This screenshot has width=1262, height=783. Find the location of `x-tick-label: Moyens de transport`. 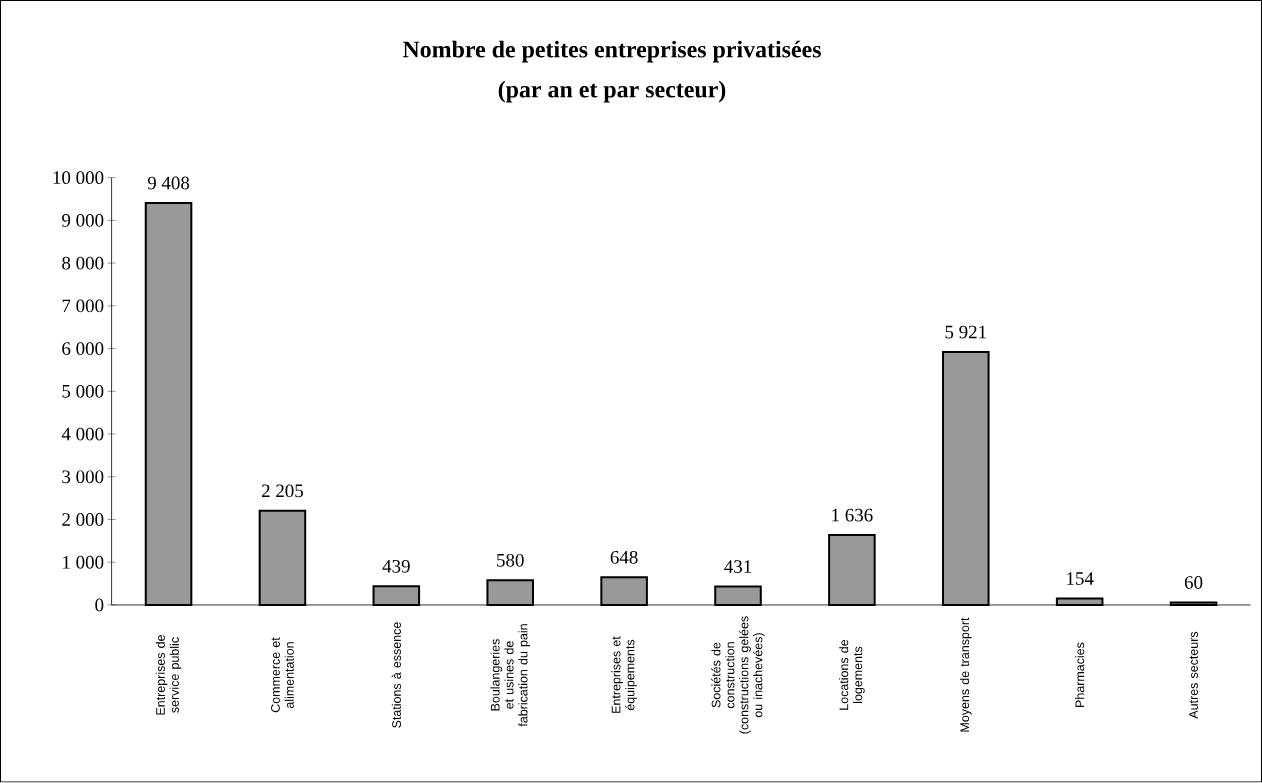

x-tick-label: Moyens de transport is located at coordinates (965, 674).